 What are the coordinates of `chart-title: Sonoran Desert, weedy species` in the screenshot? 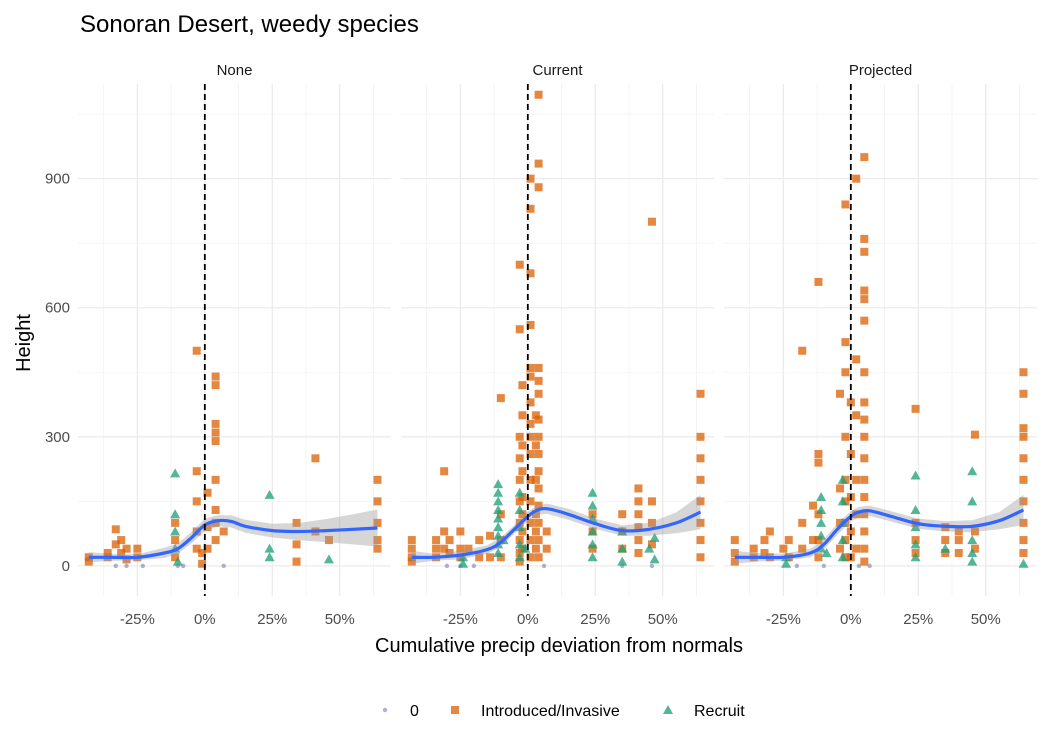 It's located at (249, 24).